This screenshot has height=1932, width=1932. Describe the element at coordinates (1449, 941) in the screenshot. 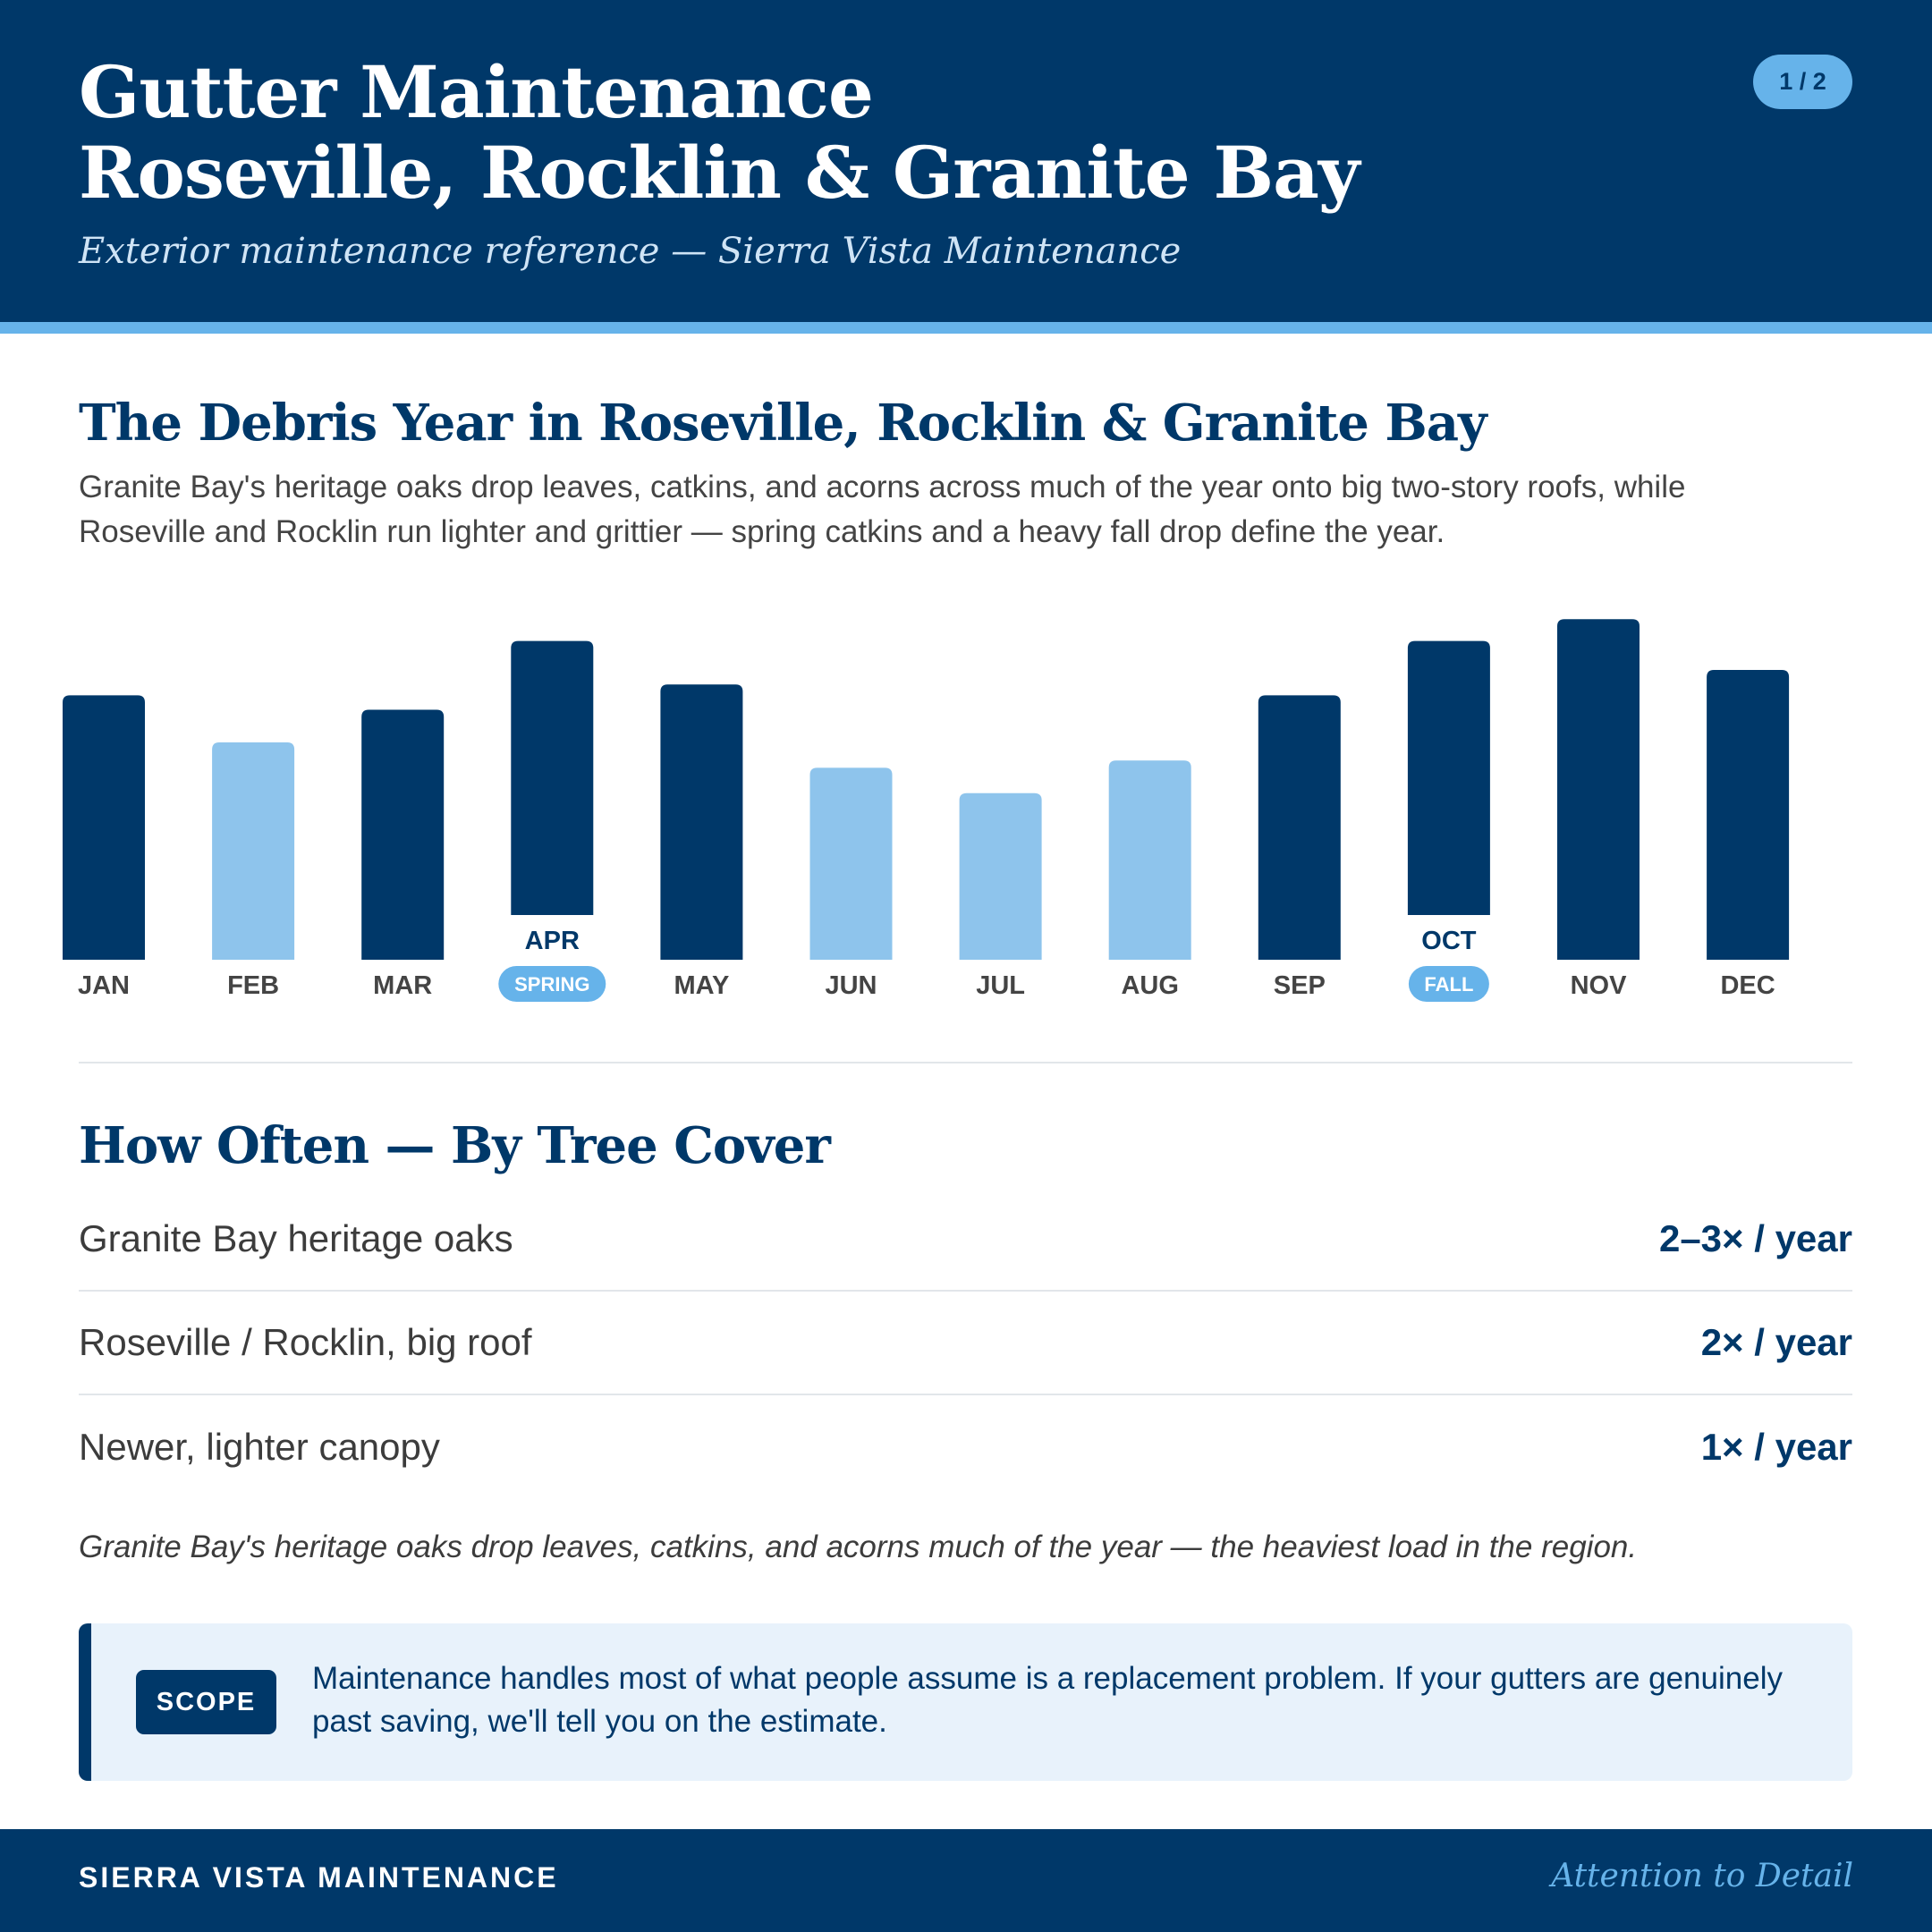

I see `month-label: OCT` at that location.